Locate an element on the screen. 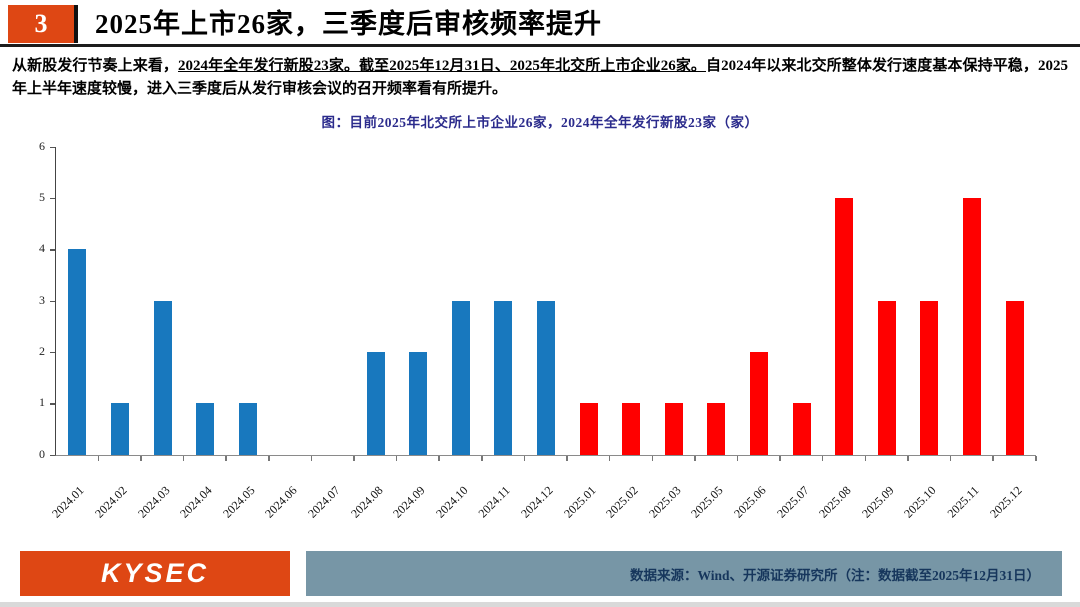 The image size is (1080, 607). bar-2024.04 is located at coordinates (205, 429).